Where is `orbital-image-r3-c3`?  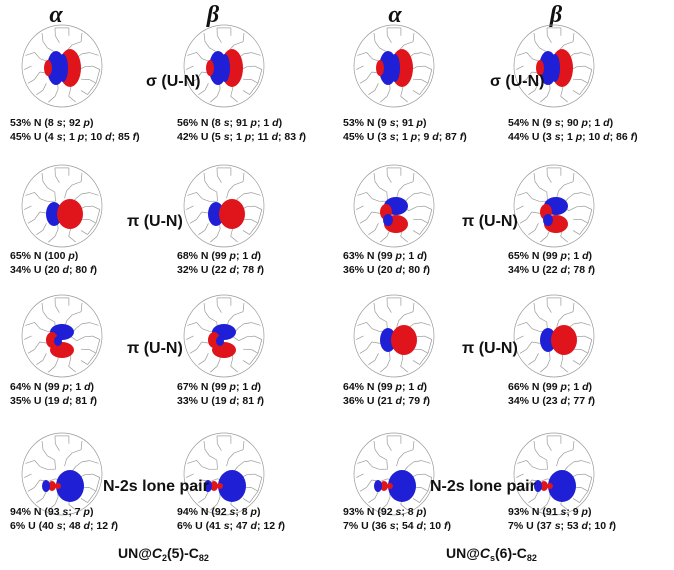
orbital-image-r3-c3 is located at coordinates (394, 336).